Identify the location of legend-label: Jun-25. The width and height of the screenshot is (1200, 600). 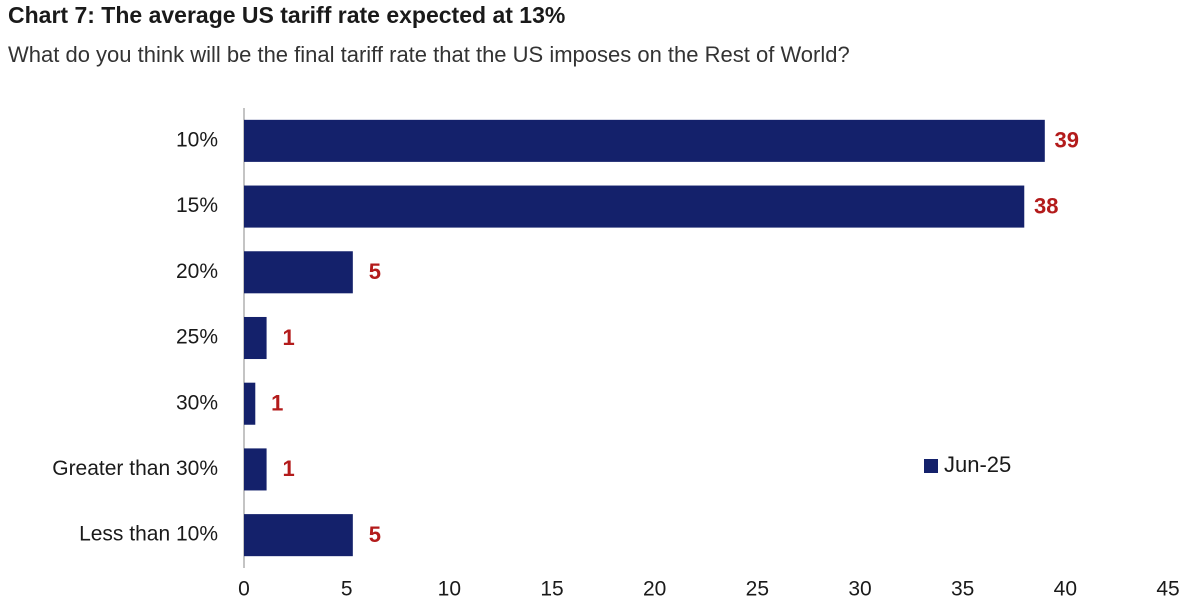
(977, 464).